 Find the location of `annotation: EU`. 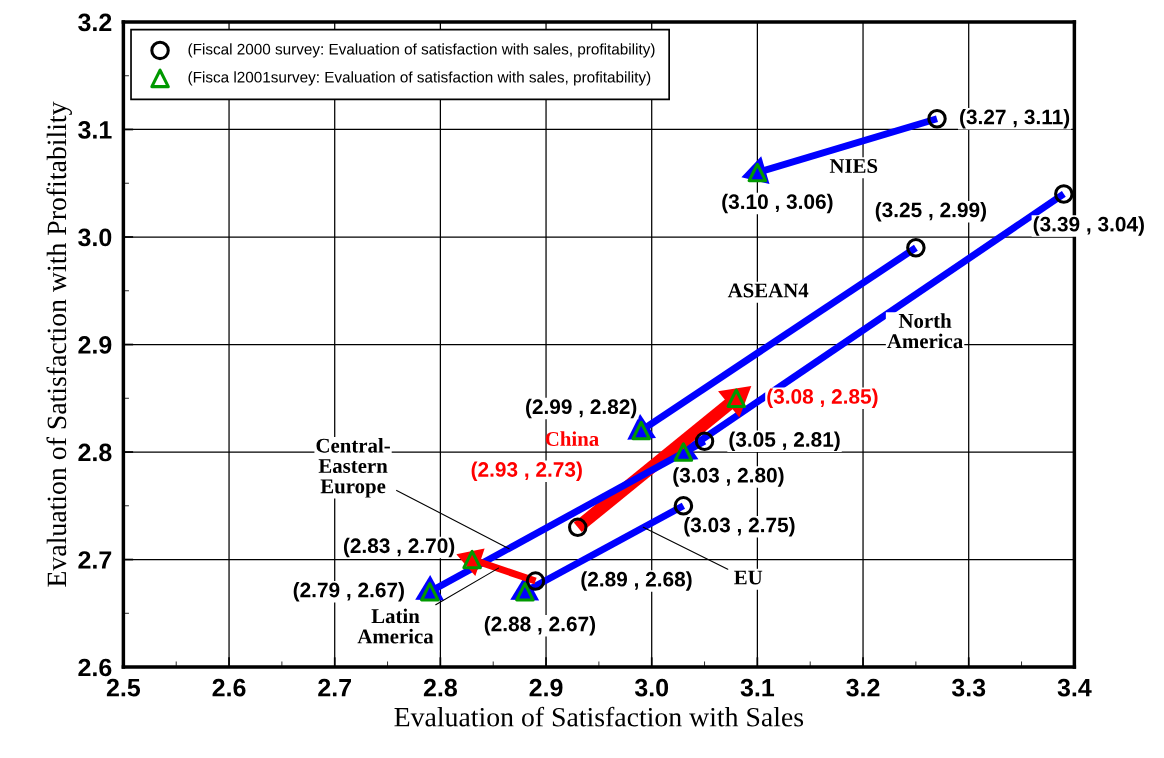

annotation: EU is located at coordinates (748, 577).